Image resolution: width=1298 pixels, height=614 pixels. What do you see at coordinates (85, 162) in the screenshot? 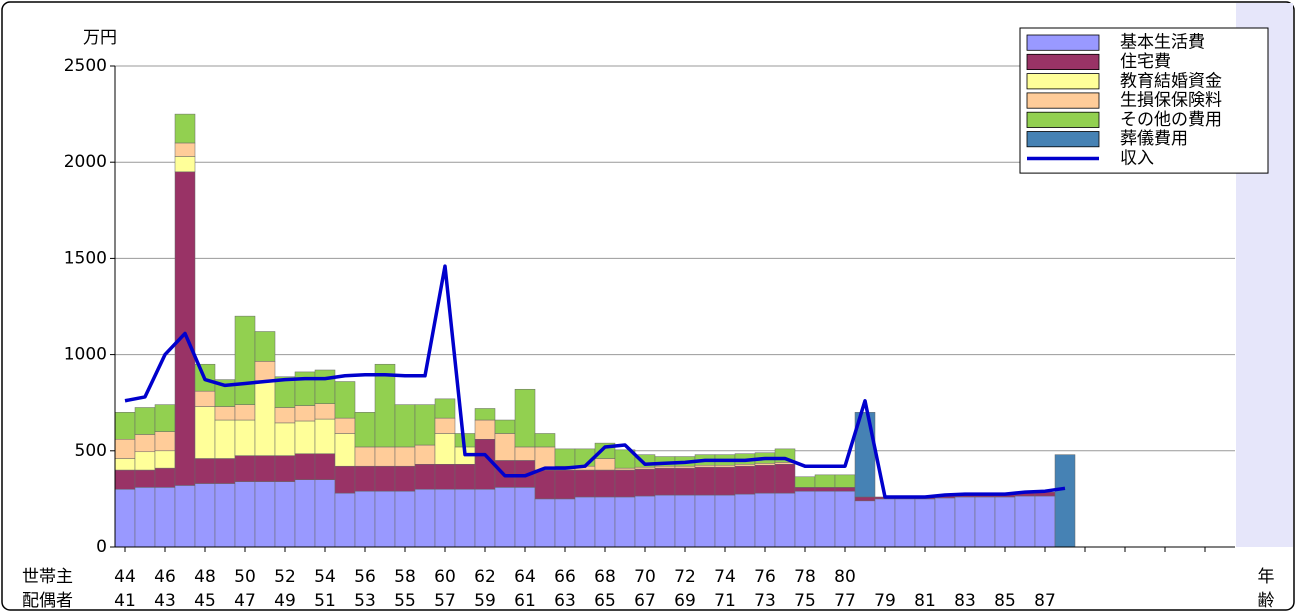
I see `y-tick-label: 2000` at bounding box center [85, 162].